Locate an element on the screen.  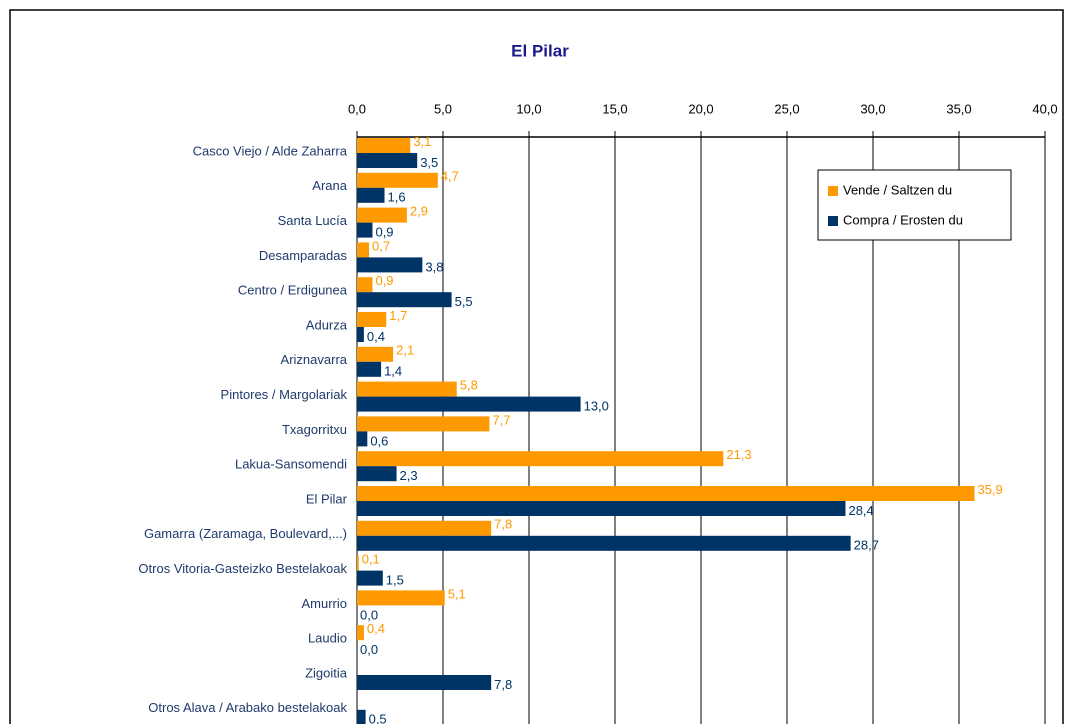
x-tick-label: 30,0 is located at coordinates (872, 108).